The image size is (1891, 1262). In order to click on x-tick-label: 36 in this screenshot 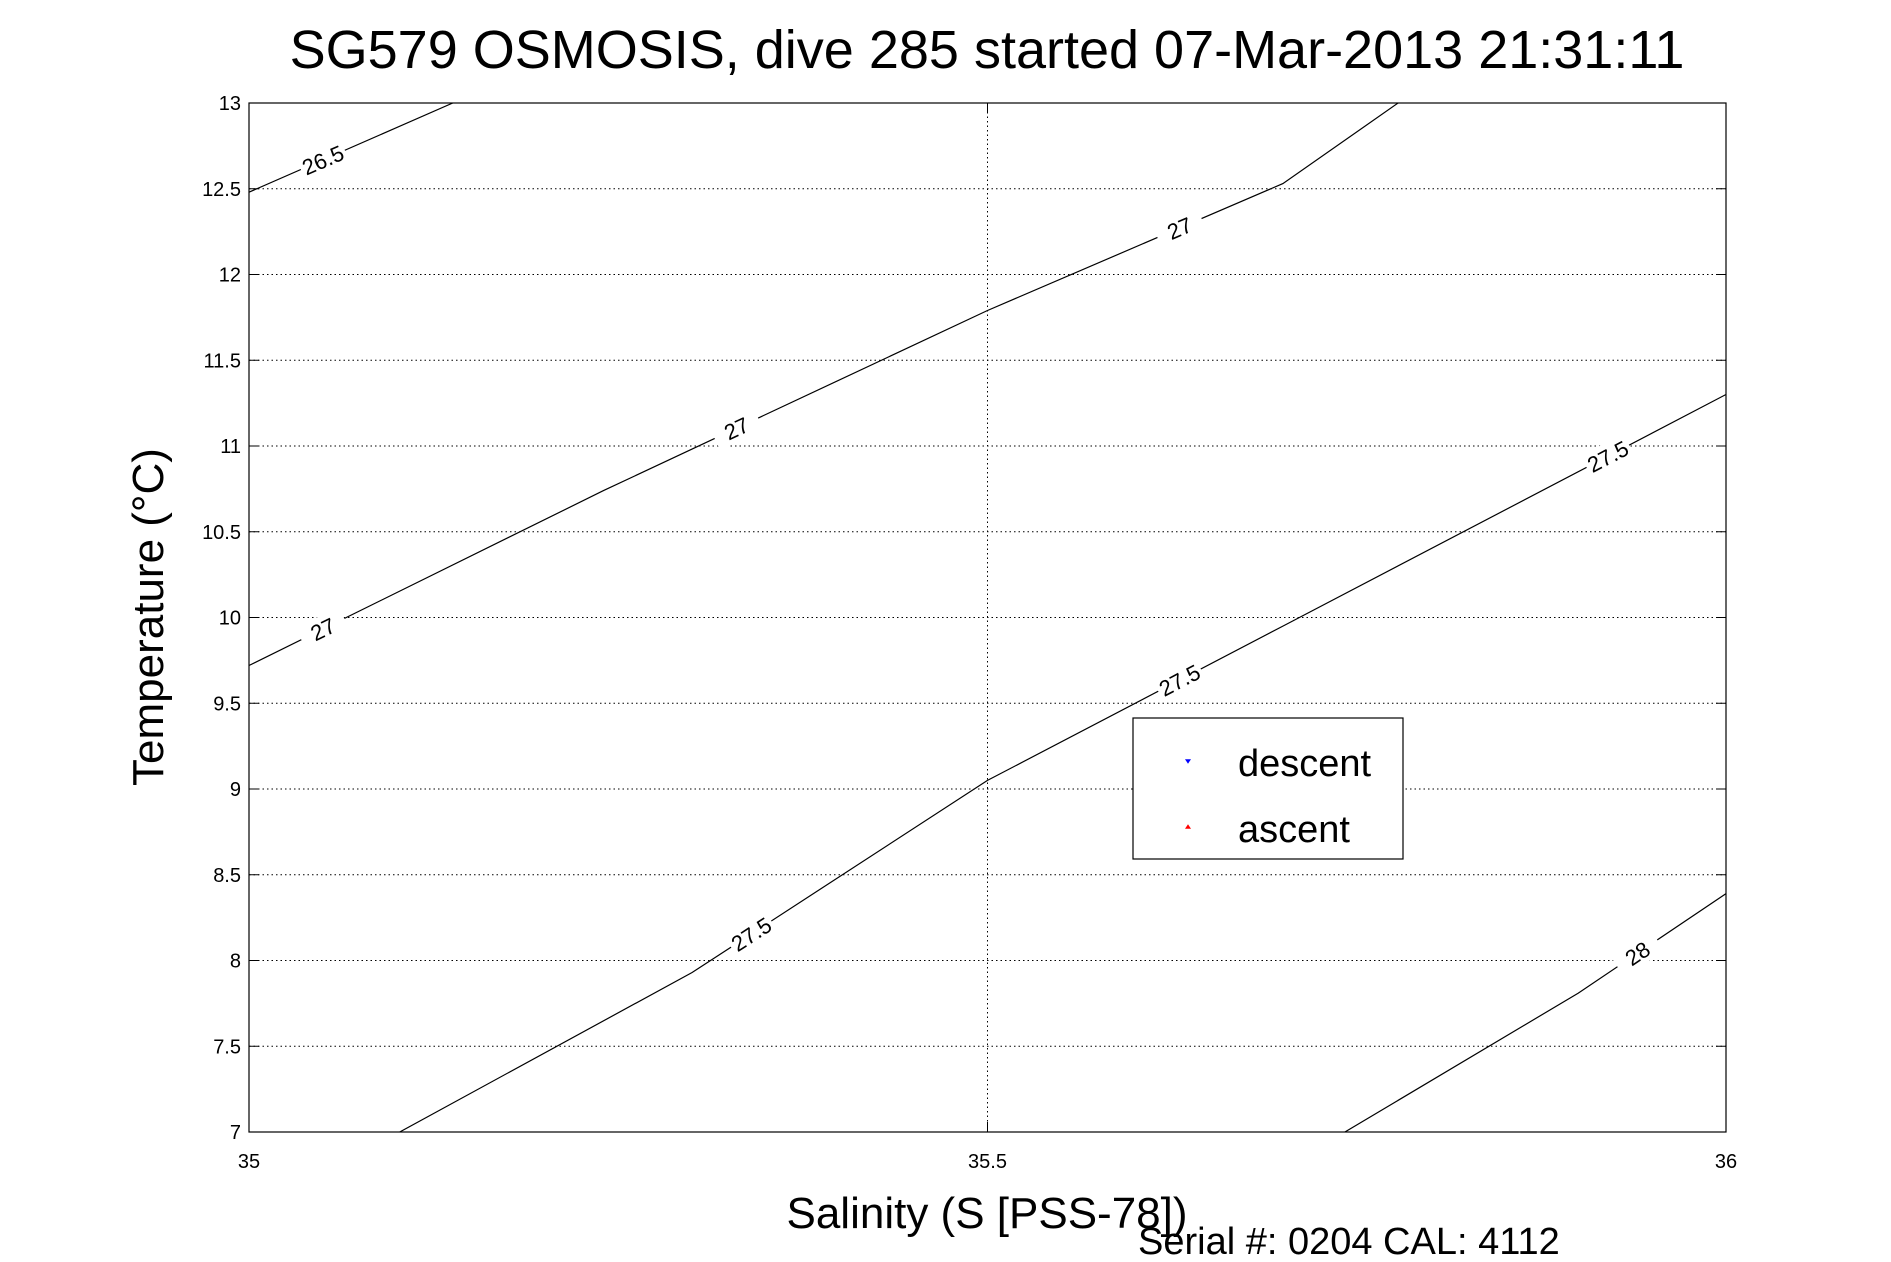, I will do `click(1726, 1162)`.